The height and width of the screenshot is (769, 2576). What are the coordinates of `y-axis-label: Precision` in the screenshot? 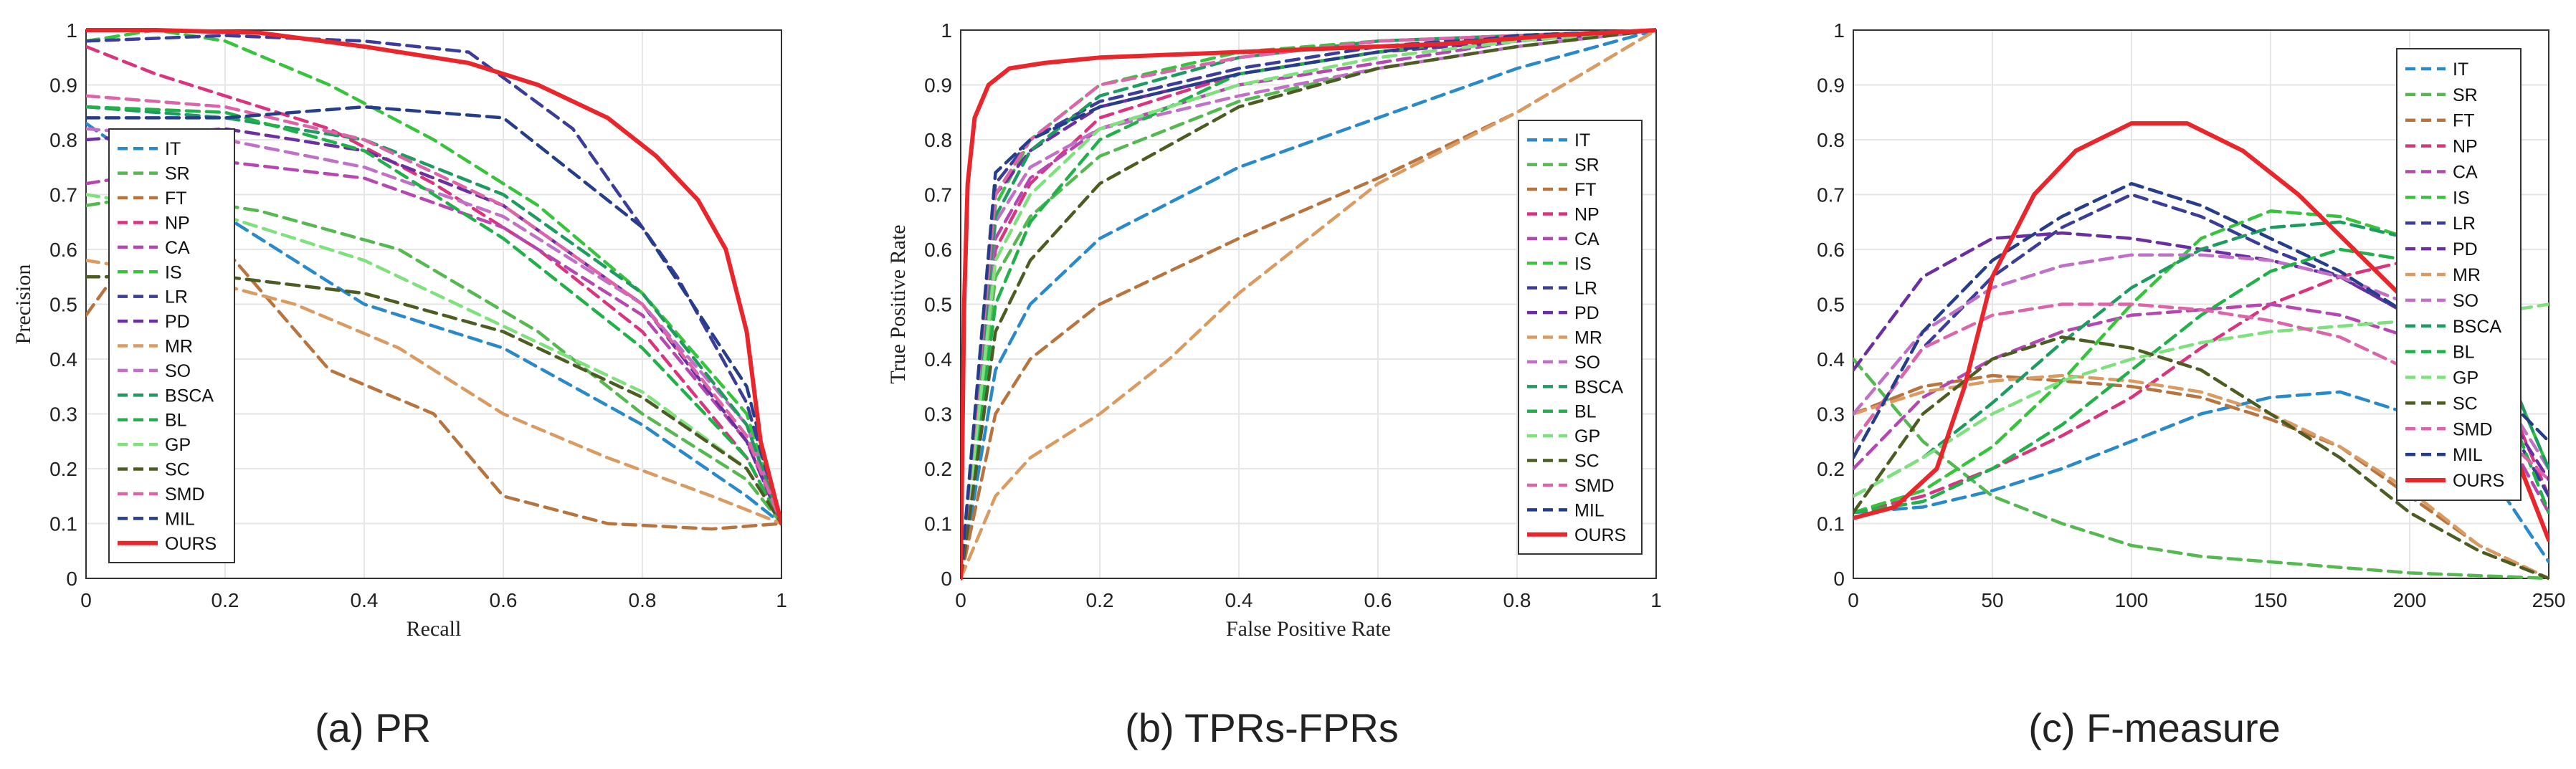 It's located at (23, 304).